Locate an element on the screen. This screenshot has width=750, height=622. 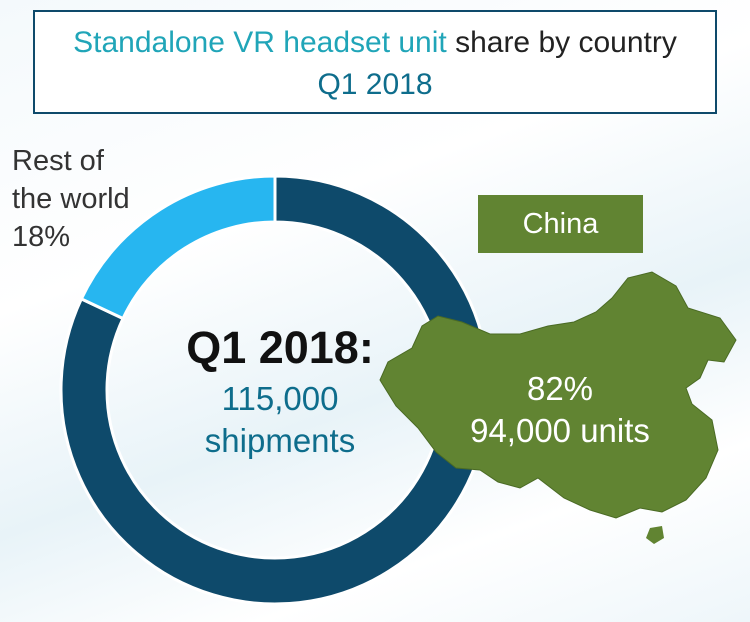
rest-label-percent: 18% is located at coordinates (41, 237).